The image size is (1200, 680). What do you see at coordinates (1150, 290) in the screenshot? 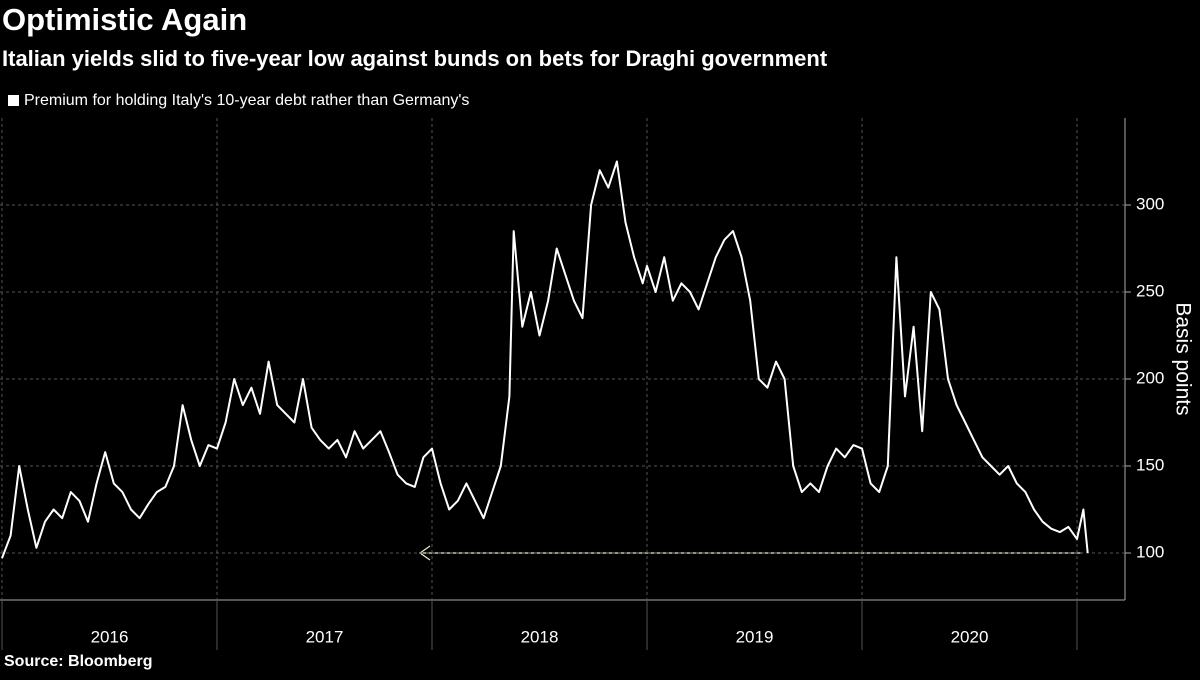
I see `y-tick-label: 250` at bounding box center [1150, 290].